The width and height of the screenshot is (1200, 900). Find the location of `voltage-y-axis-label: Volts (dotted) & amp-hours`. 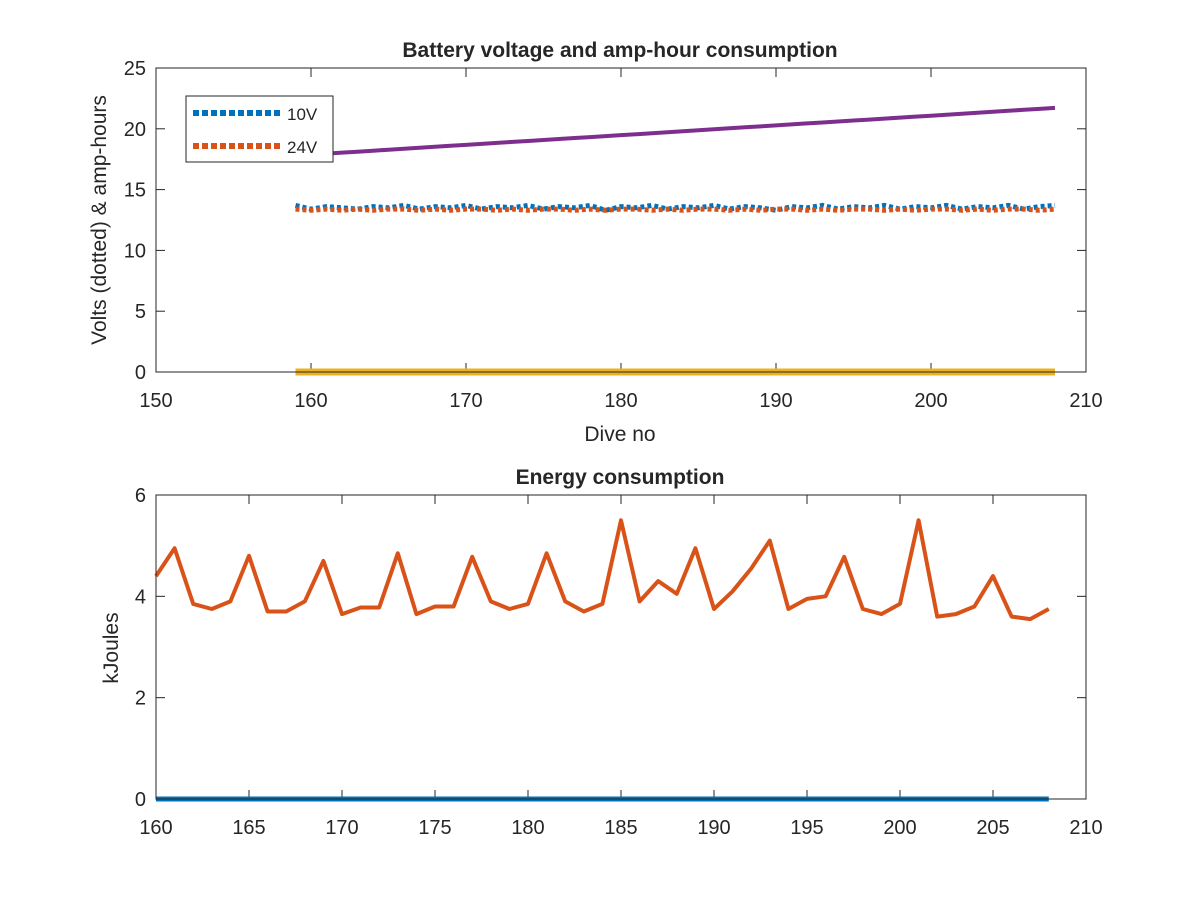

voltage-y-axis-label: Volts (dotted) & amp-hours is located at coordinates (99, 220).